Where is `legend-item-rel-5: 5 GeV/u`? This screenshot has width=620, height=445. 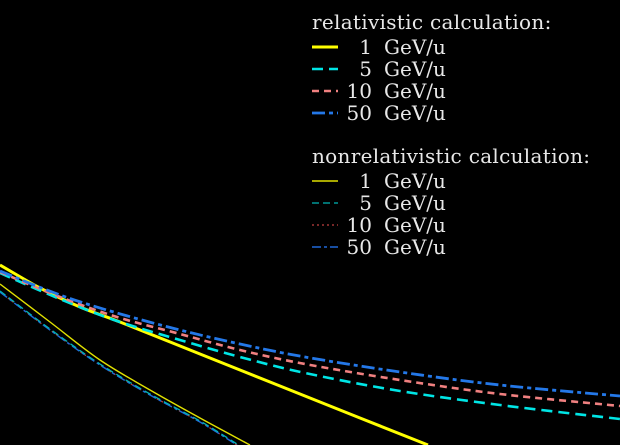
legend-item-rel-5: 5 GeV/u is located at coordinates (451, 69).